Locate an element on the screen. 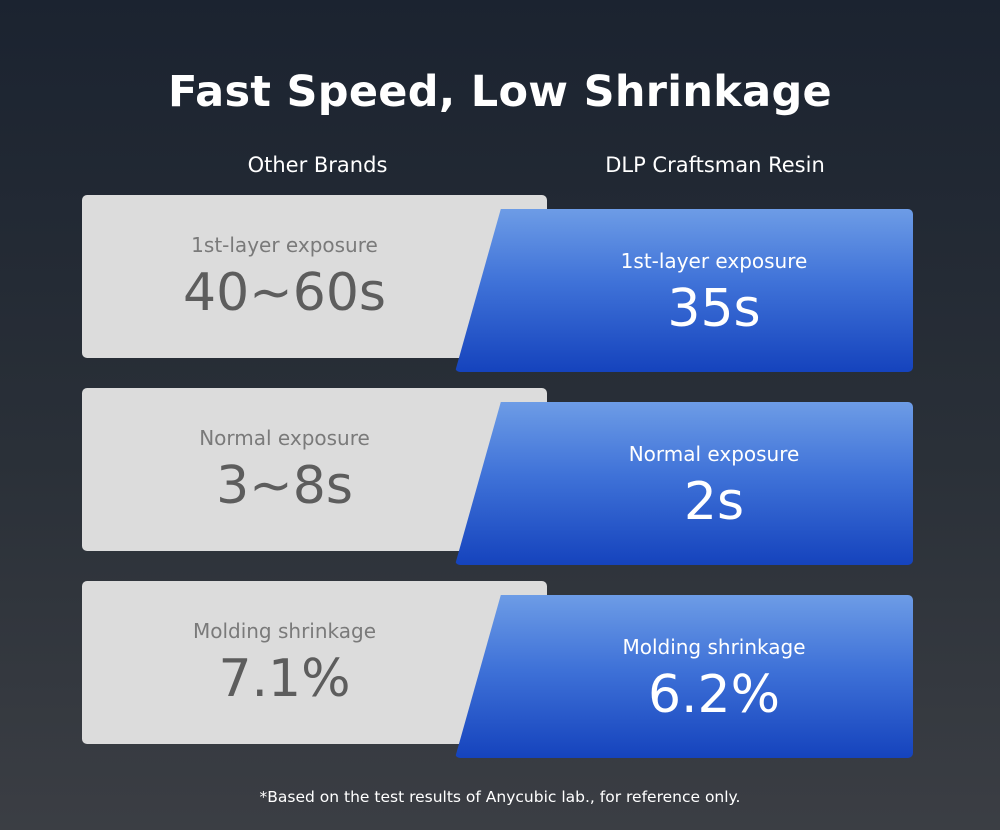 The width and height of the screenshot is (1000, 830). other-card-label: Normal exposure is located at coordinates (284, 438).